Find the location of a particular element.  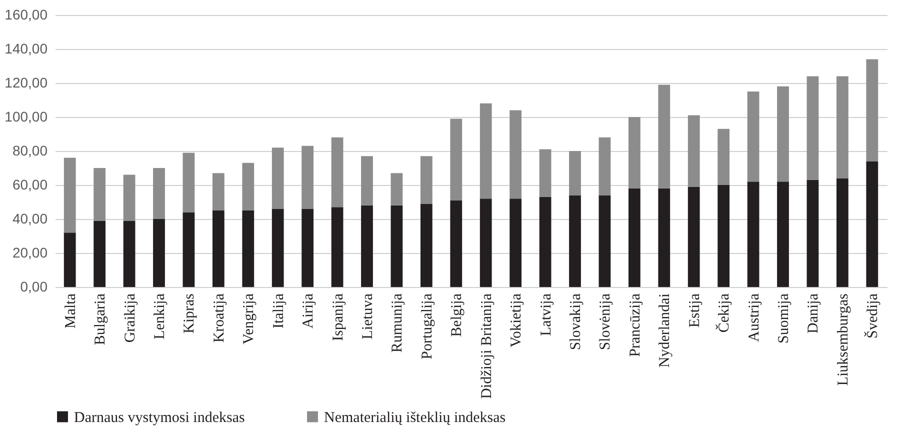

y-tick-label: 0,00 is located at coordinates (34, 286).